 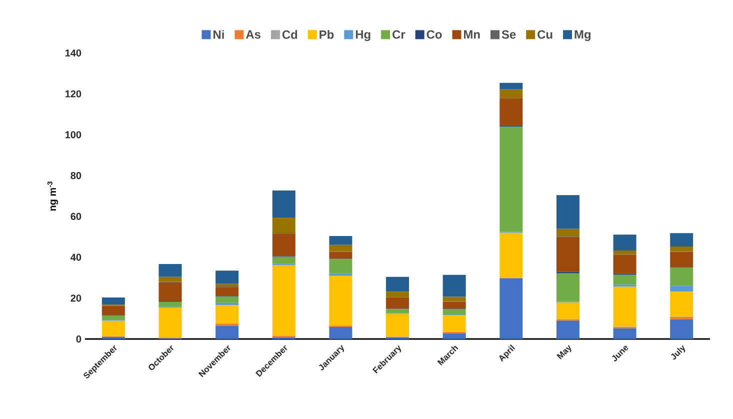 What do you see at coordinates (219, 34) in the screenshot?
I see `legend-label: Ni` at bounding box center [219, 34].